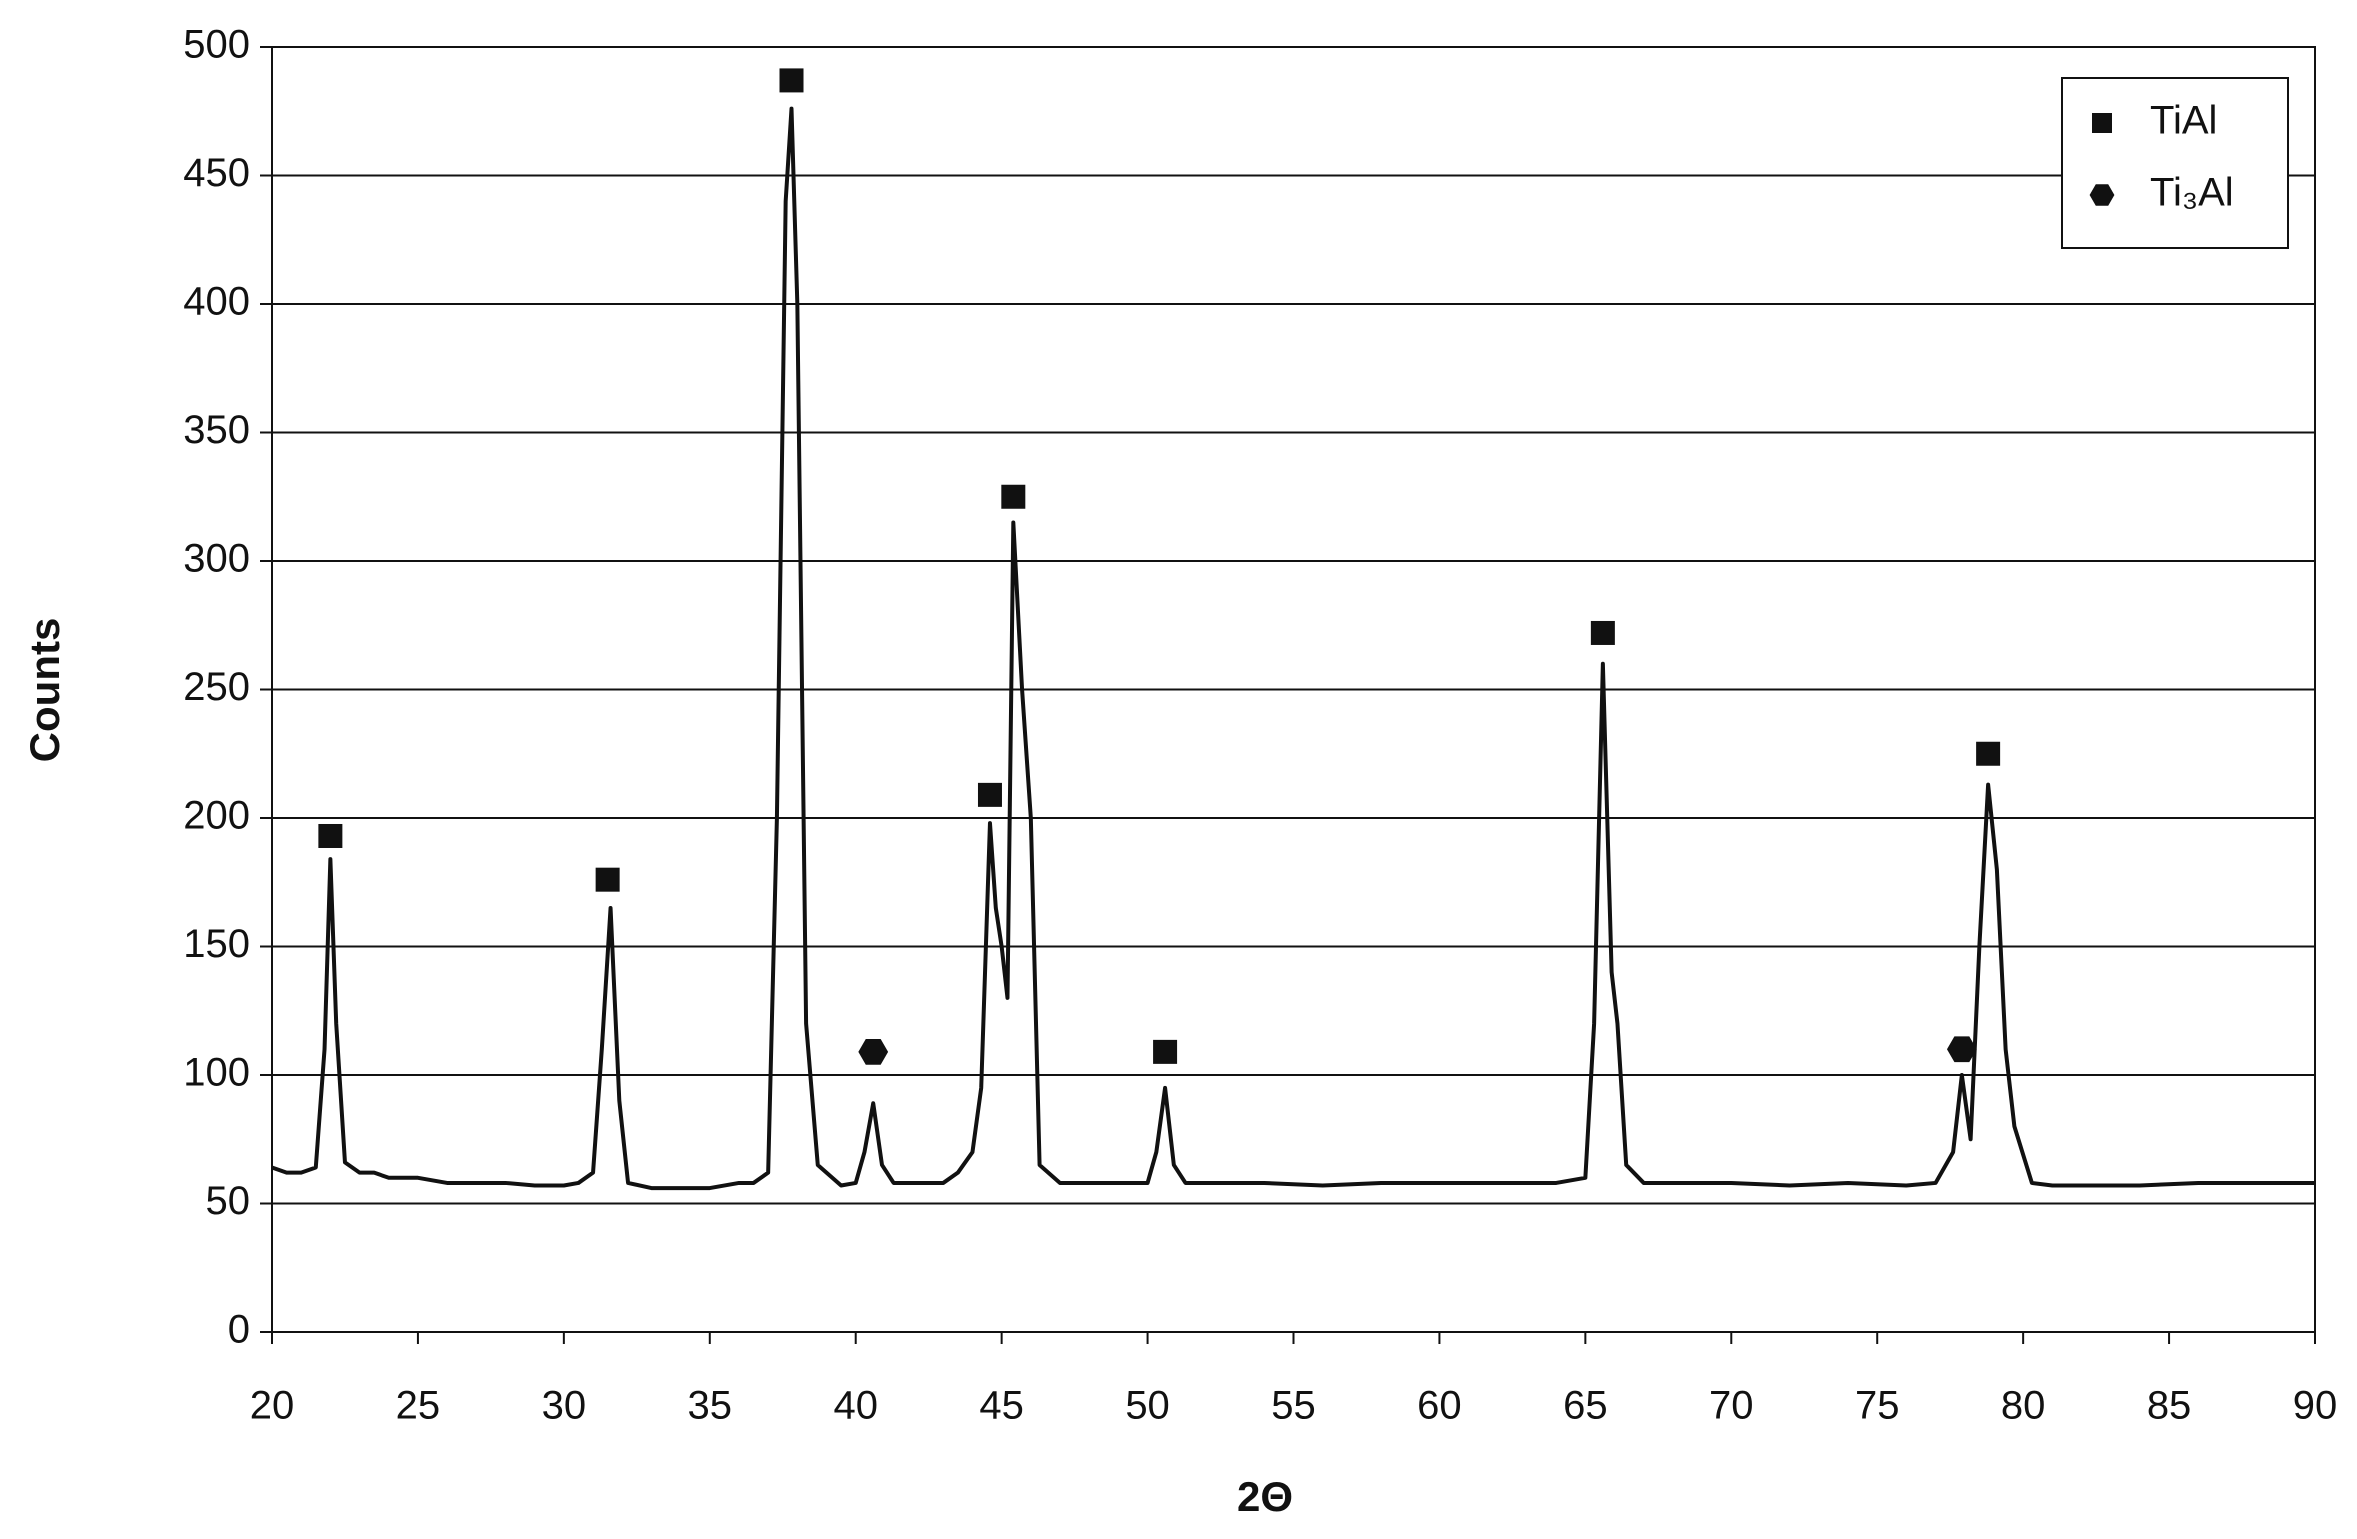 Image resolution: width=2357 pixels, height=1539 pixels. What do you see at coordinates (216, 559) in the screenshot?
I see `y-tick-label: 300` at bounding box center [216, 559].